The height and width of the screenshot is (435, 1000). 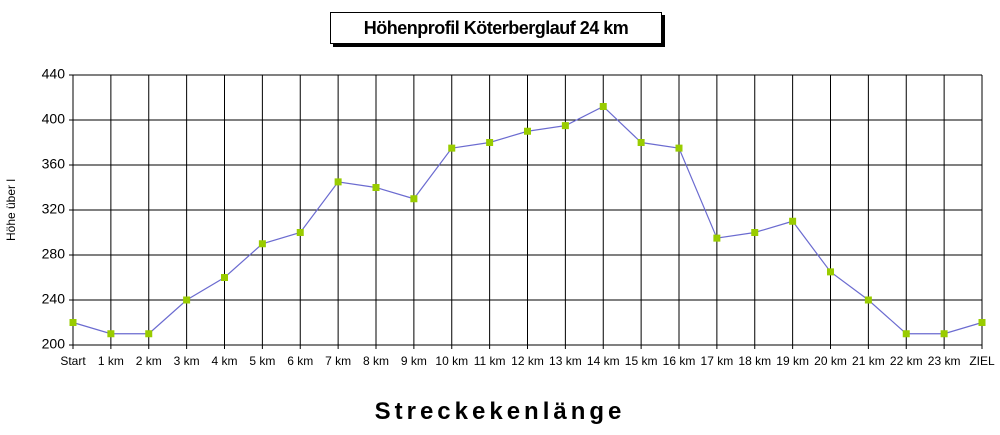 What do you see at coordinates (110, 361) in the screenshot?
I see `x-tick-label: 1 km` at bounding box center [110, 361].